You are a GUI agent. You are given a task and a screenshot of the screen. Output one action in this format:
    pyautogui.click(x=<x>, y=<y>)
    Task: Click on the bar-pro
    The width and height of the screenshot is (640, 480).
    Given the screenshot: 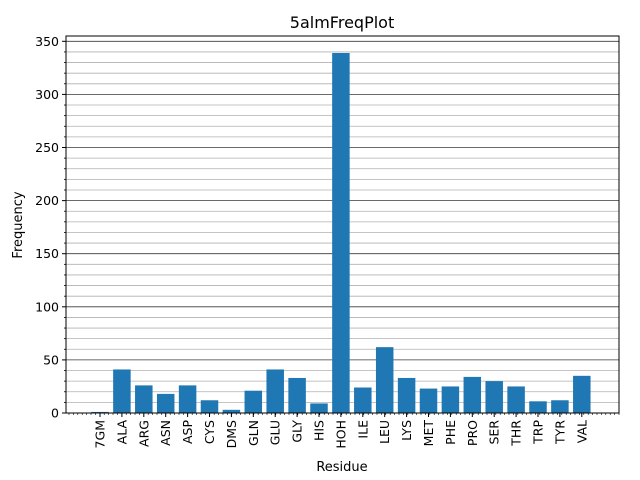 What is the action you would take?
    pyautogui.click(x=472, y=394)
    